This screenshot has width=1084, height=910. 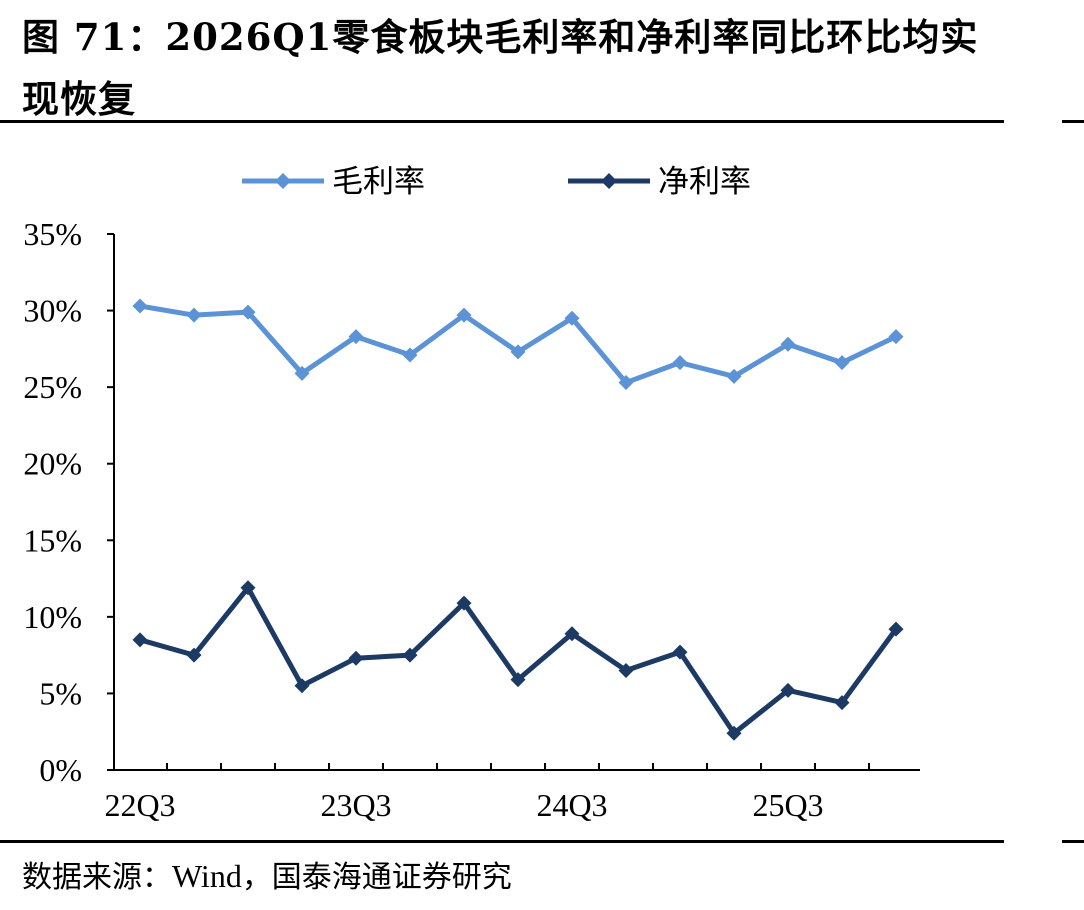 What do you see at coordinates (97, 877) in the screenshot?
I see `source-prefix: 数据来源：` at bounding box center [97, 877].